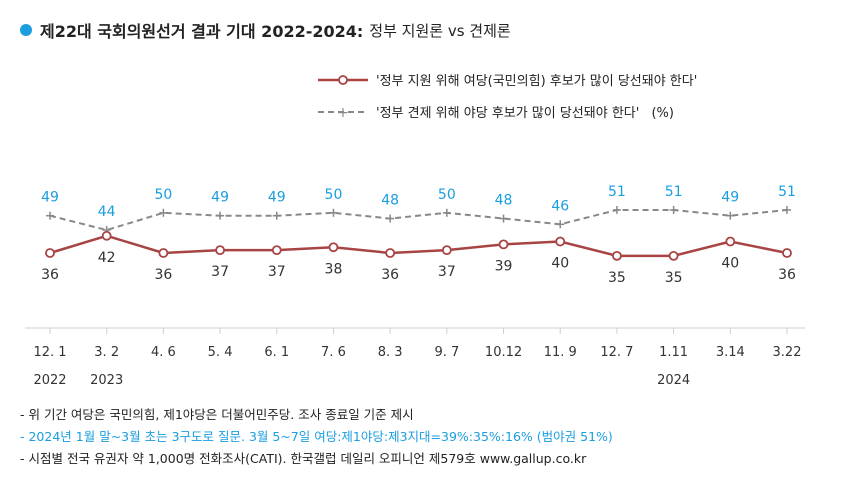  What do you see at coordinates (560, 352) in the screenshot?
I see `x-tick-label: 11. 9` at bounding box center [560, 352].